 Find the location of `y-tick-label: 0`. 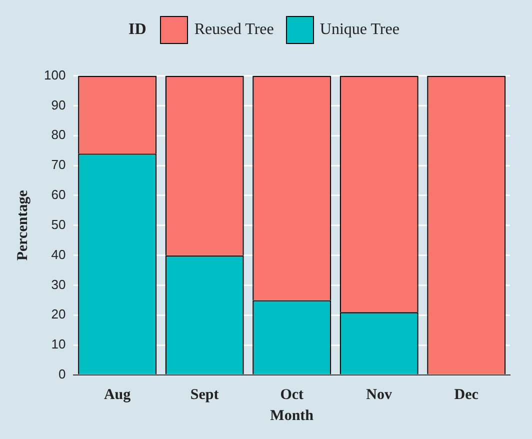

y-tick-label: 0 is located at coordinates (62, 374).